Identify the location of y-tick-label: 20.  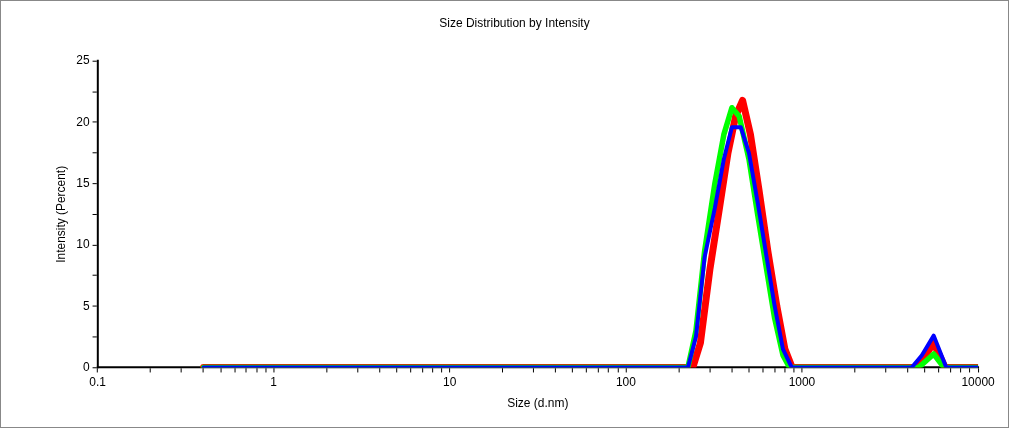
(83, 121).